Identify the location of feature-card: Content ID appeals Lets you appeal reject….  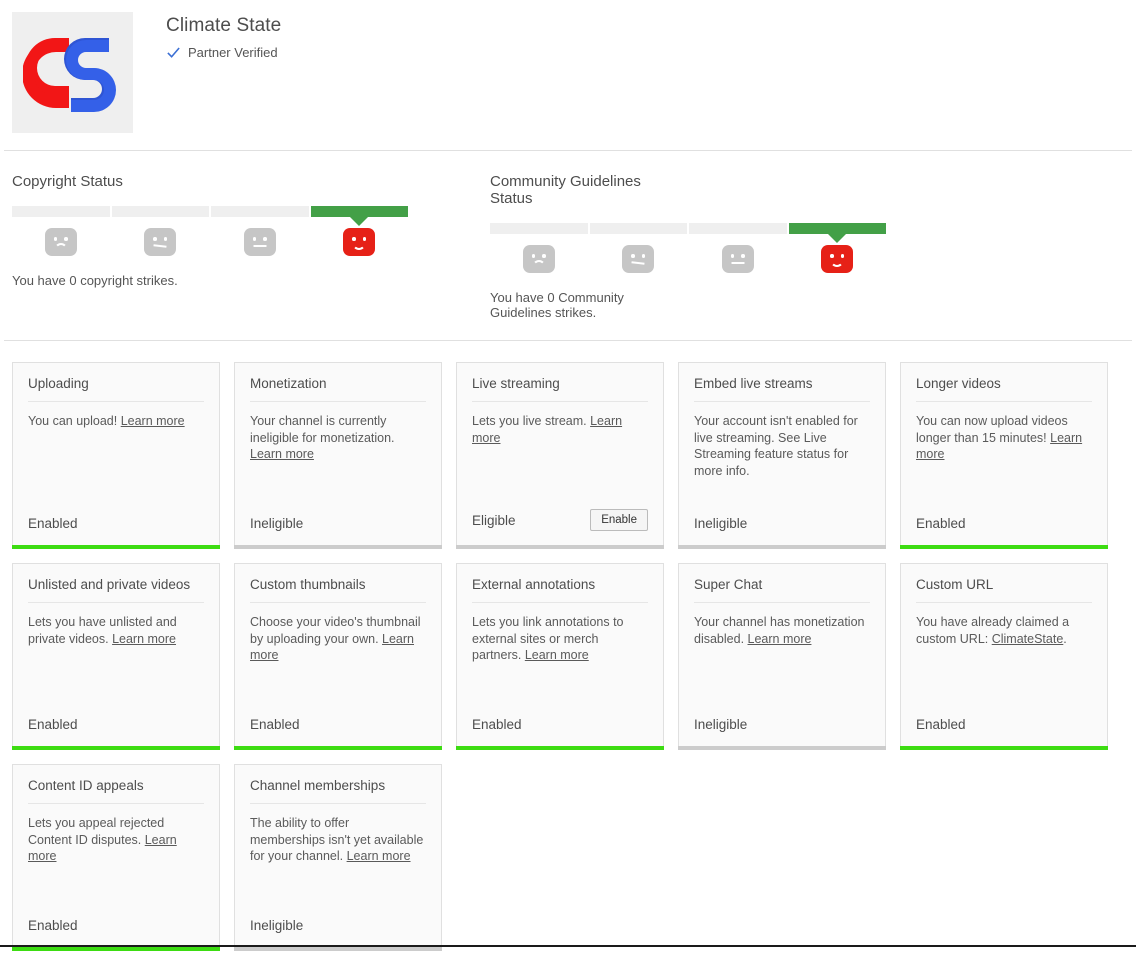
(116, 857).